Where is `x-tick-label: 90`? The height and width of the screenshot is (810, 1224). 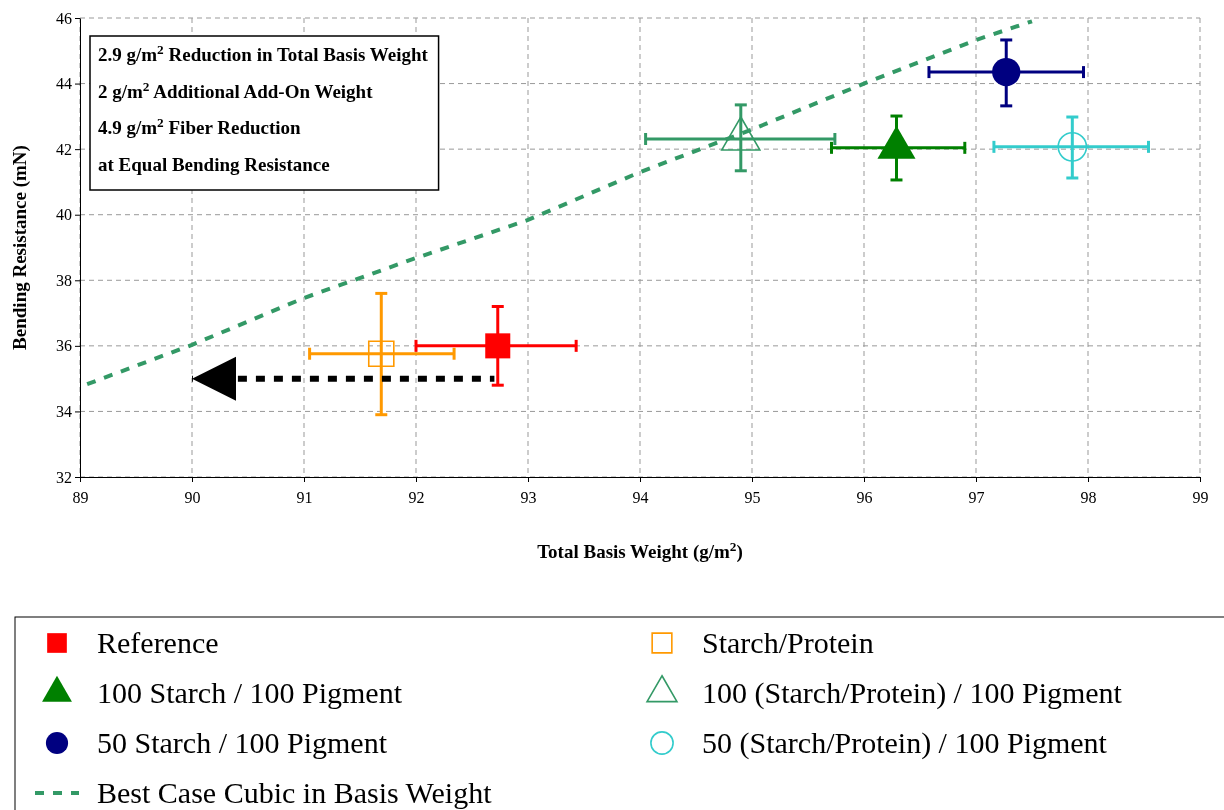 x-tick-label: 90 is located at coordinates (192, 497).